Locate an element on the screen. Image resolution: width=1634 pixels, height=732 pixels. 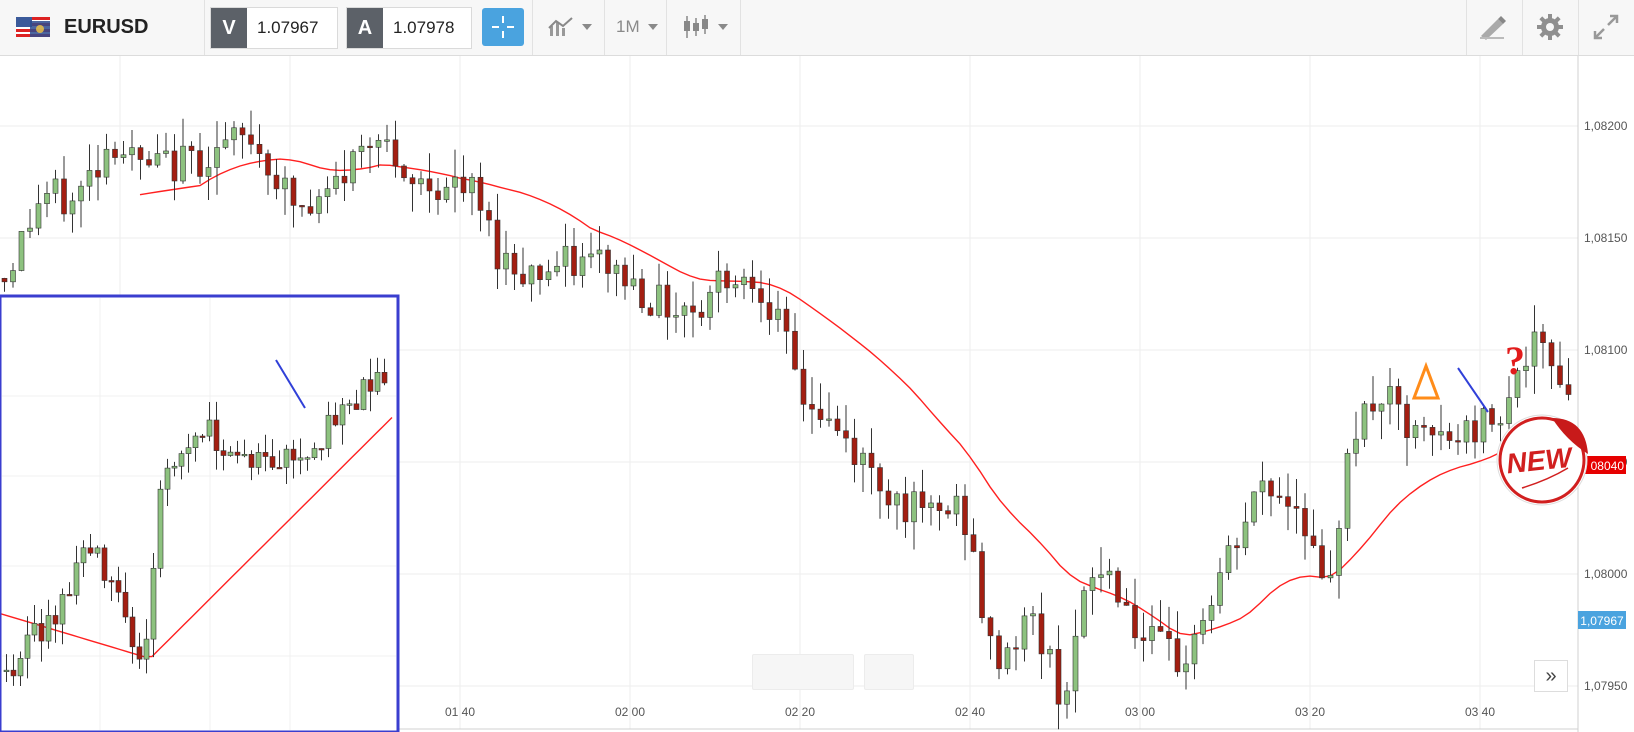
question-mark-annotation: ? is located at coordinates (1515, 360).